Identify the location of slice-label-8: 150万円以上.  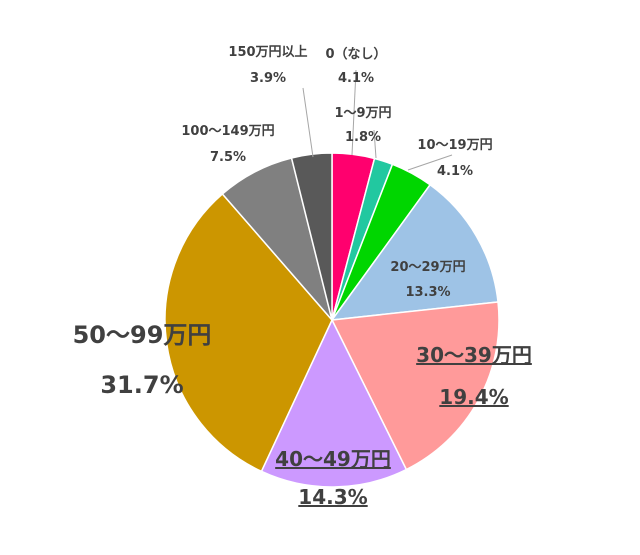
(267, 52).